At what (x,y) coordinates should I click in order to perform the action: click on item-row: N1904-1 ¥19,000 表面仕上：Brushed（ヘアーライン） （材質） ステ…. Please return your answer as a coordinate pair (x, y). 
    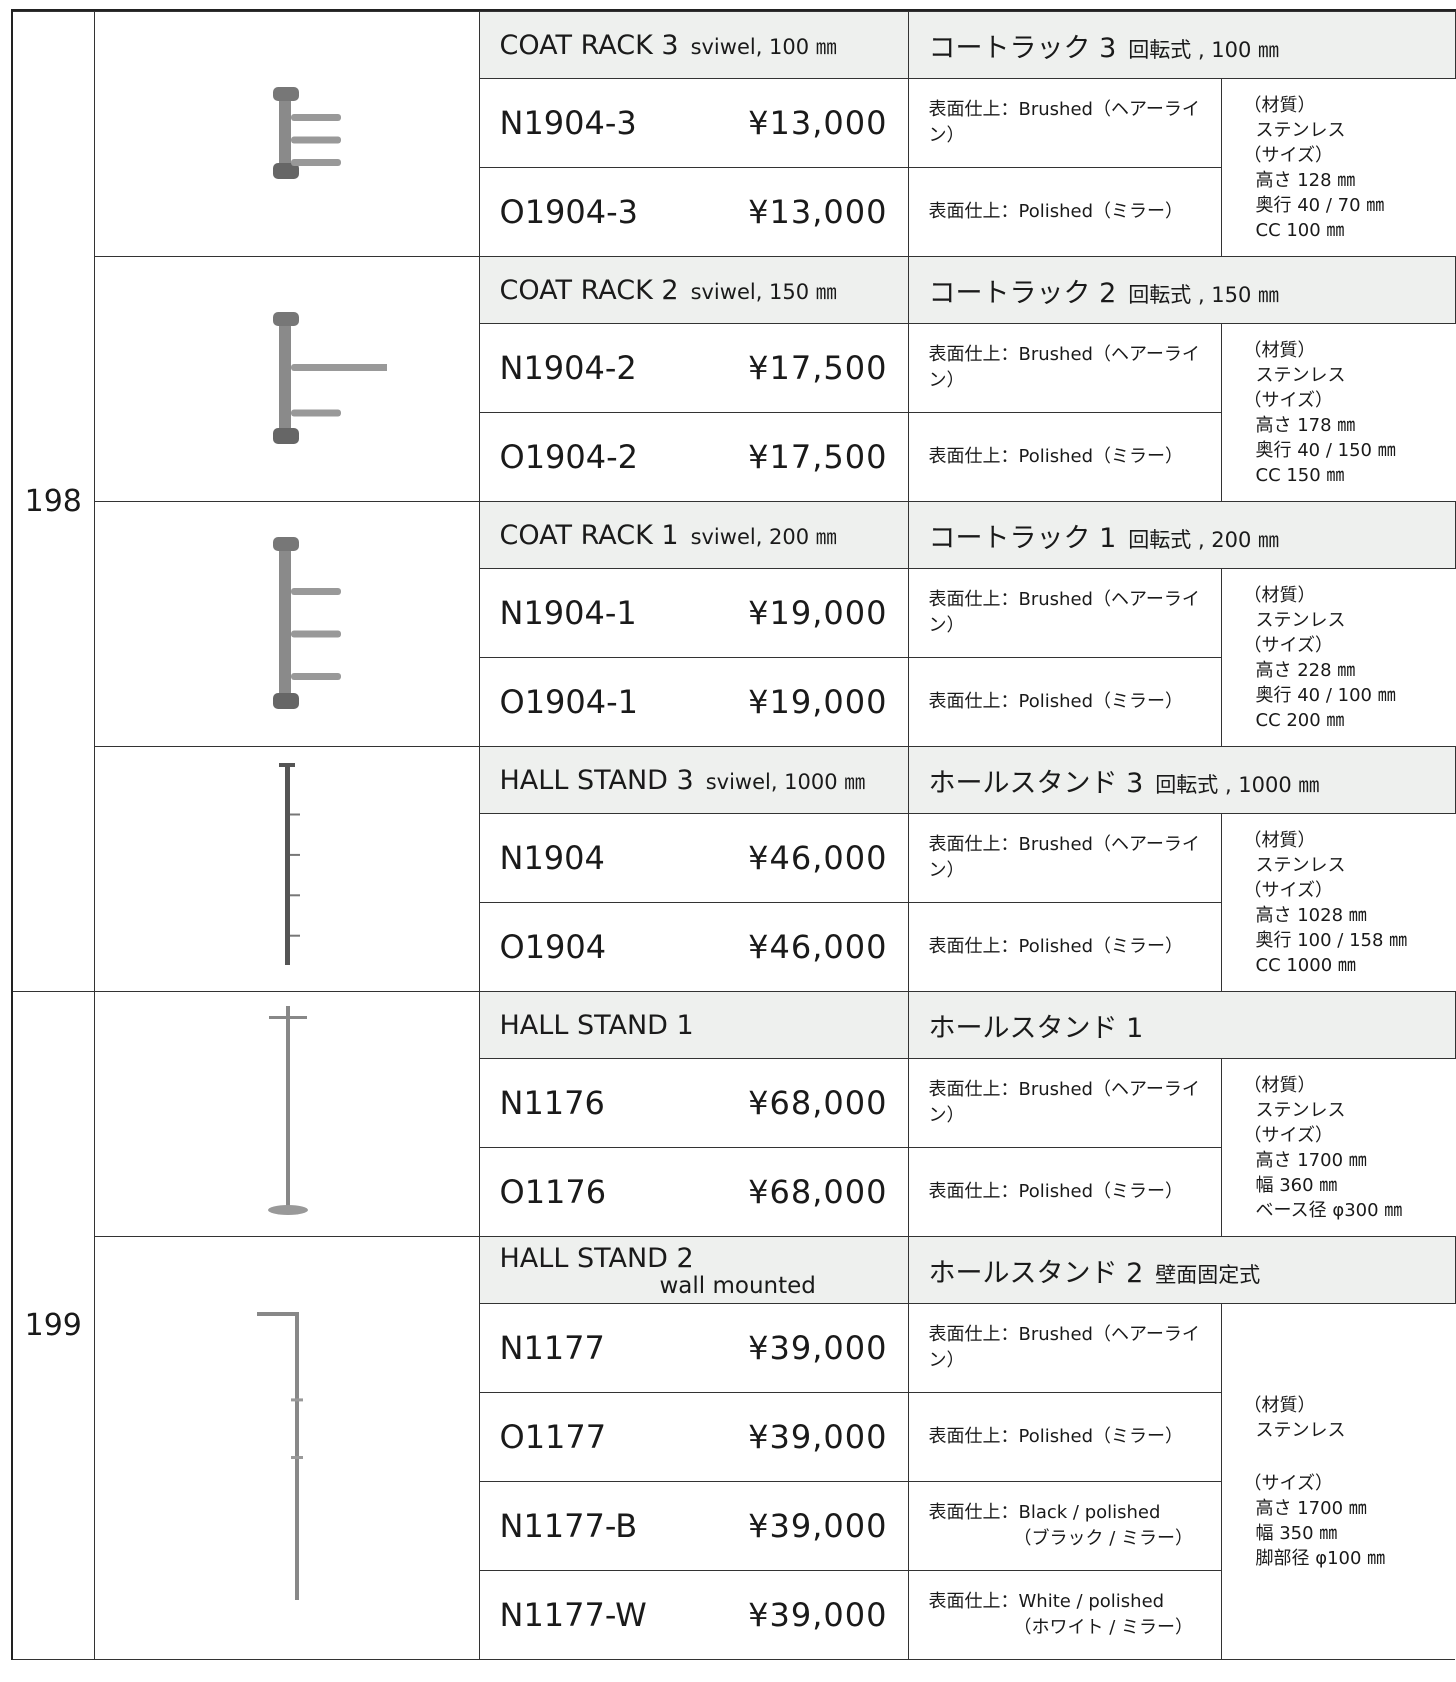
    Looking at the image, I should click on (733, 657).